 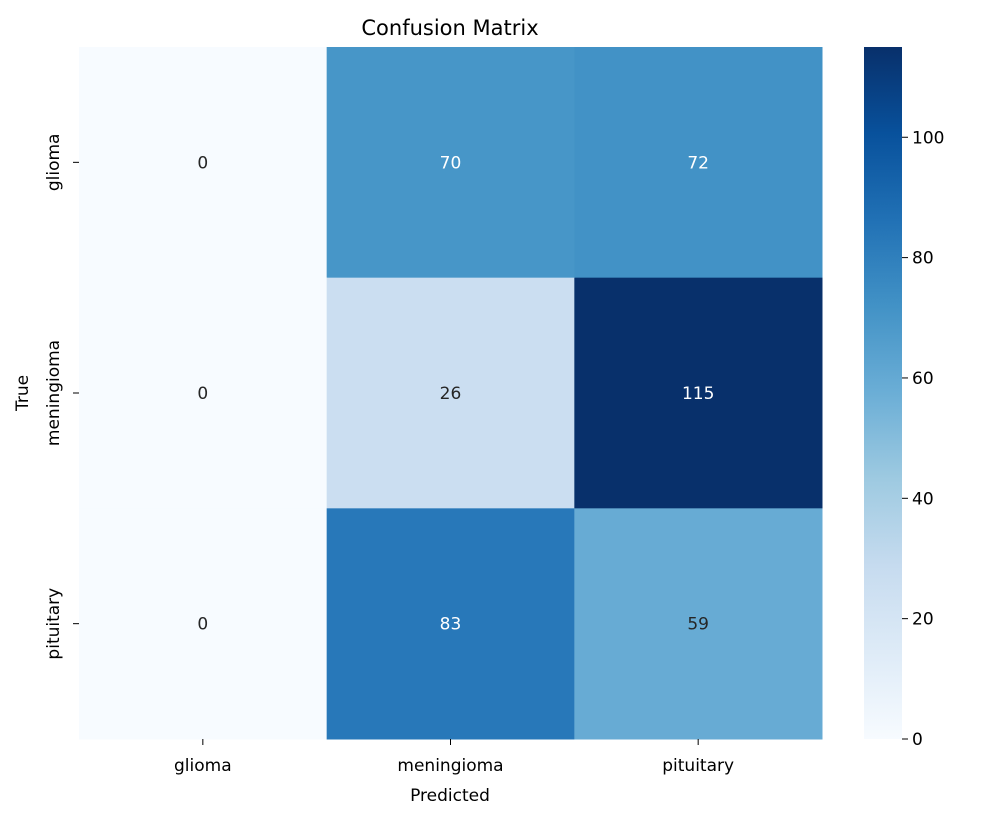 What do you see at coordinates (54, 393) in the screenshot?
I see `y-tick-label-meningioma: meningioma` at bounding box center [54, 393].